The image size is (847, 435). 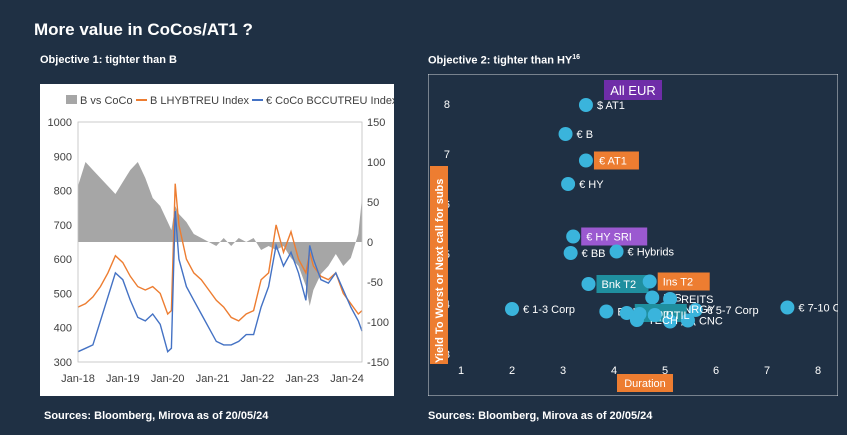 I want to click on point-label: $ AT1, so click(x=611, y=106).